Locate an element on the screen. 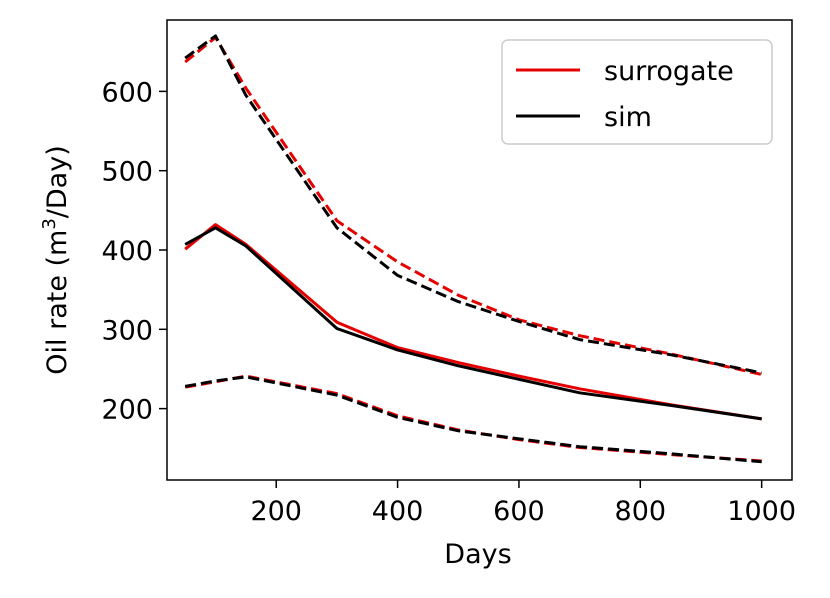  x-tick-label: 800 is located at coordinates (641, 511).